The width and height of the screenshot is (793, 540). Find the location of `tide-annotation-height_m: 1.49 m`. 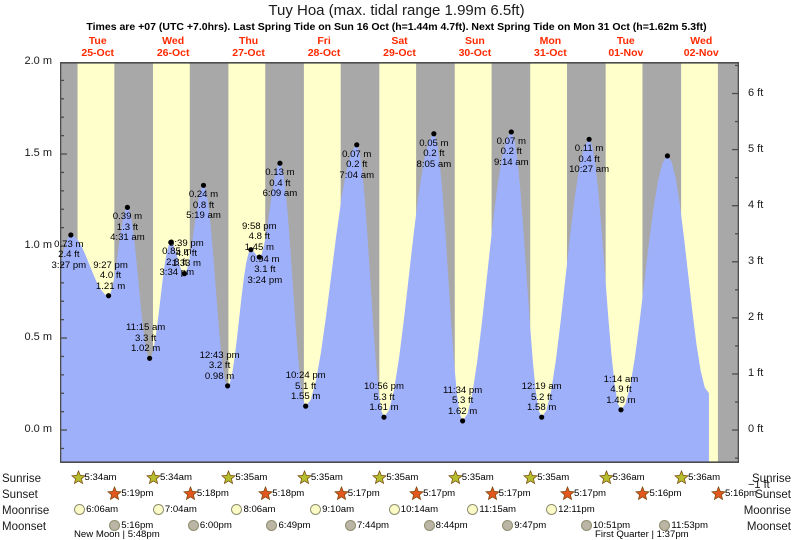

tide-annotation-height_m: 1.49 m is located at coordinates (621, 400).